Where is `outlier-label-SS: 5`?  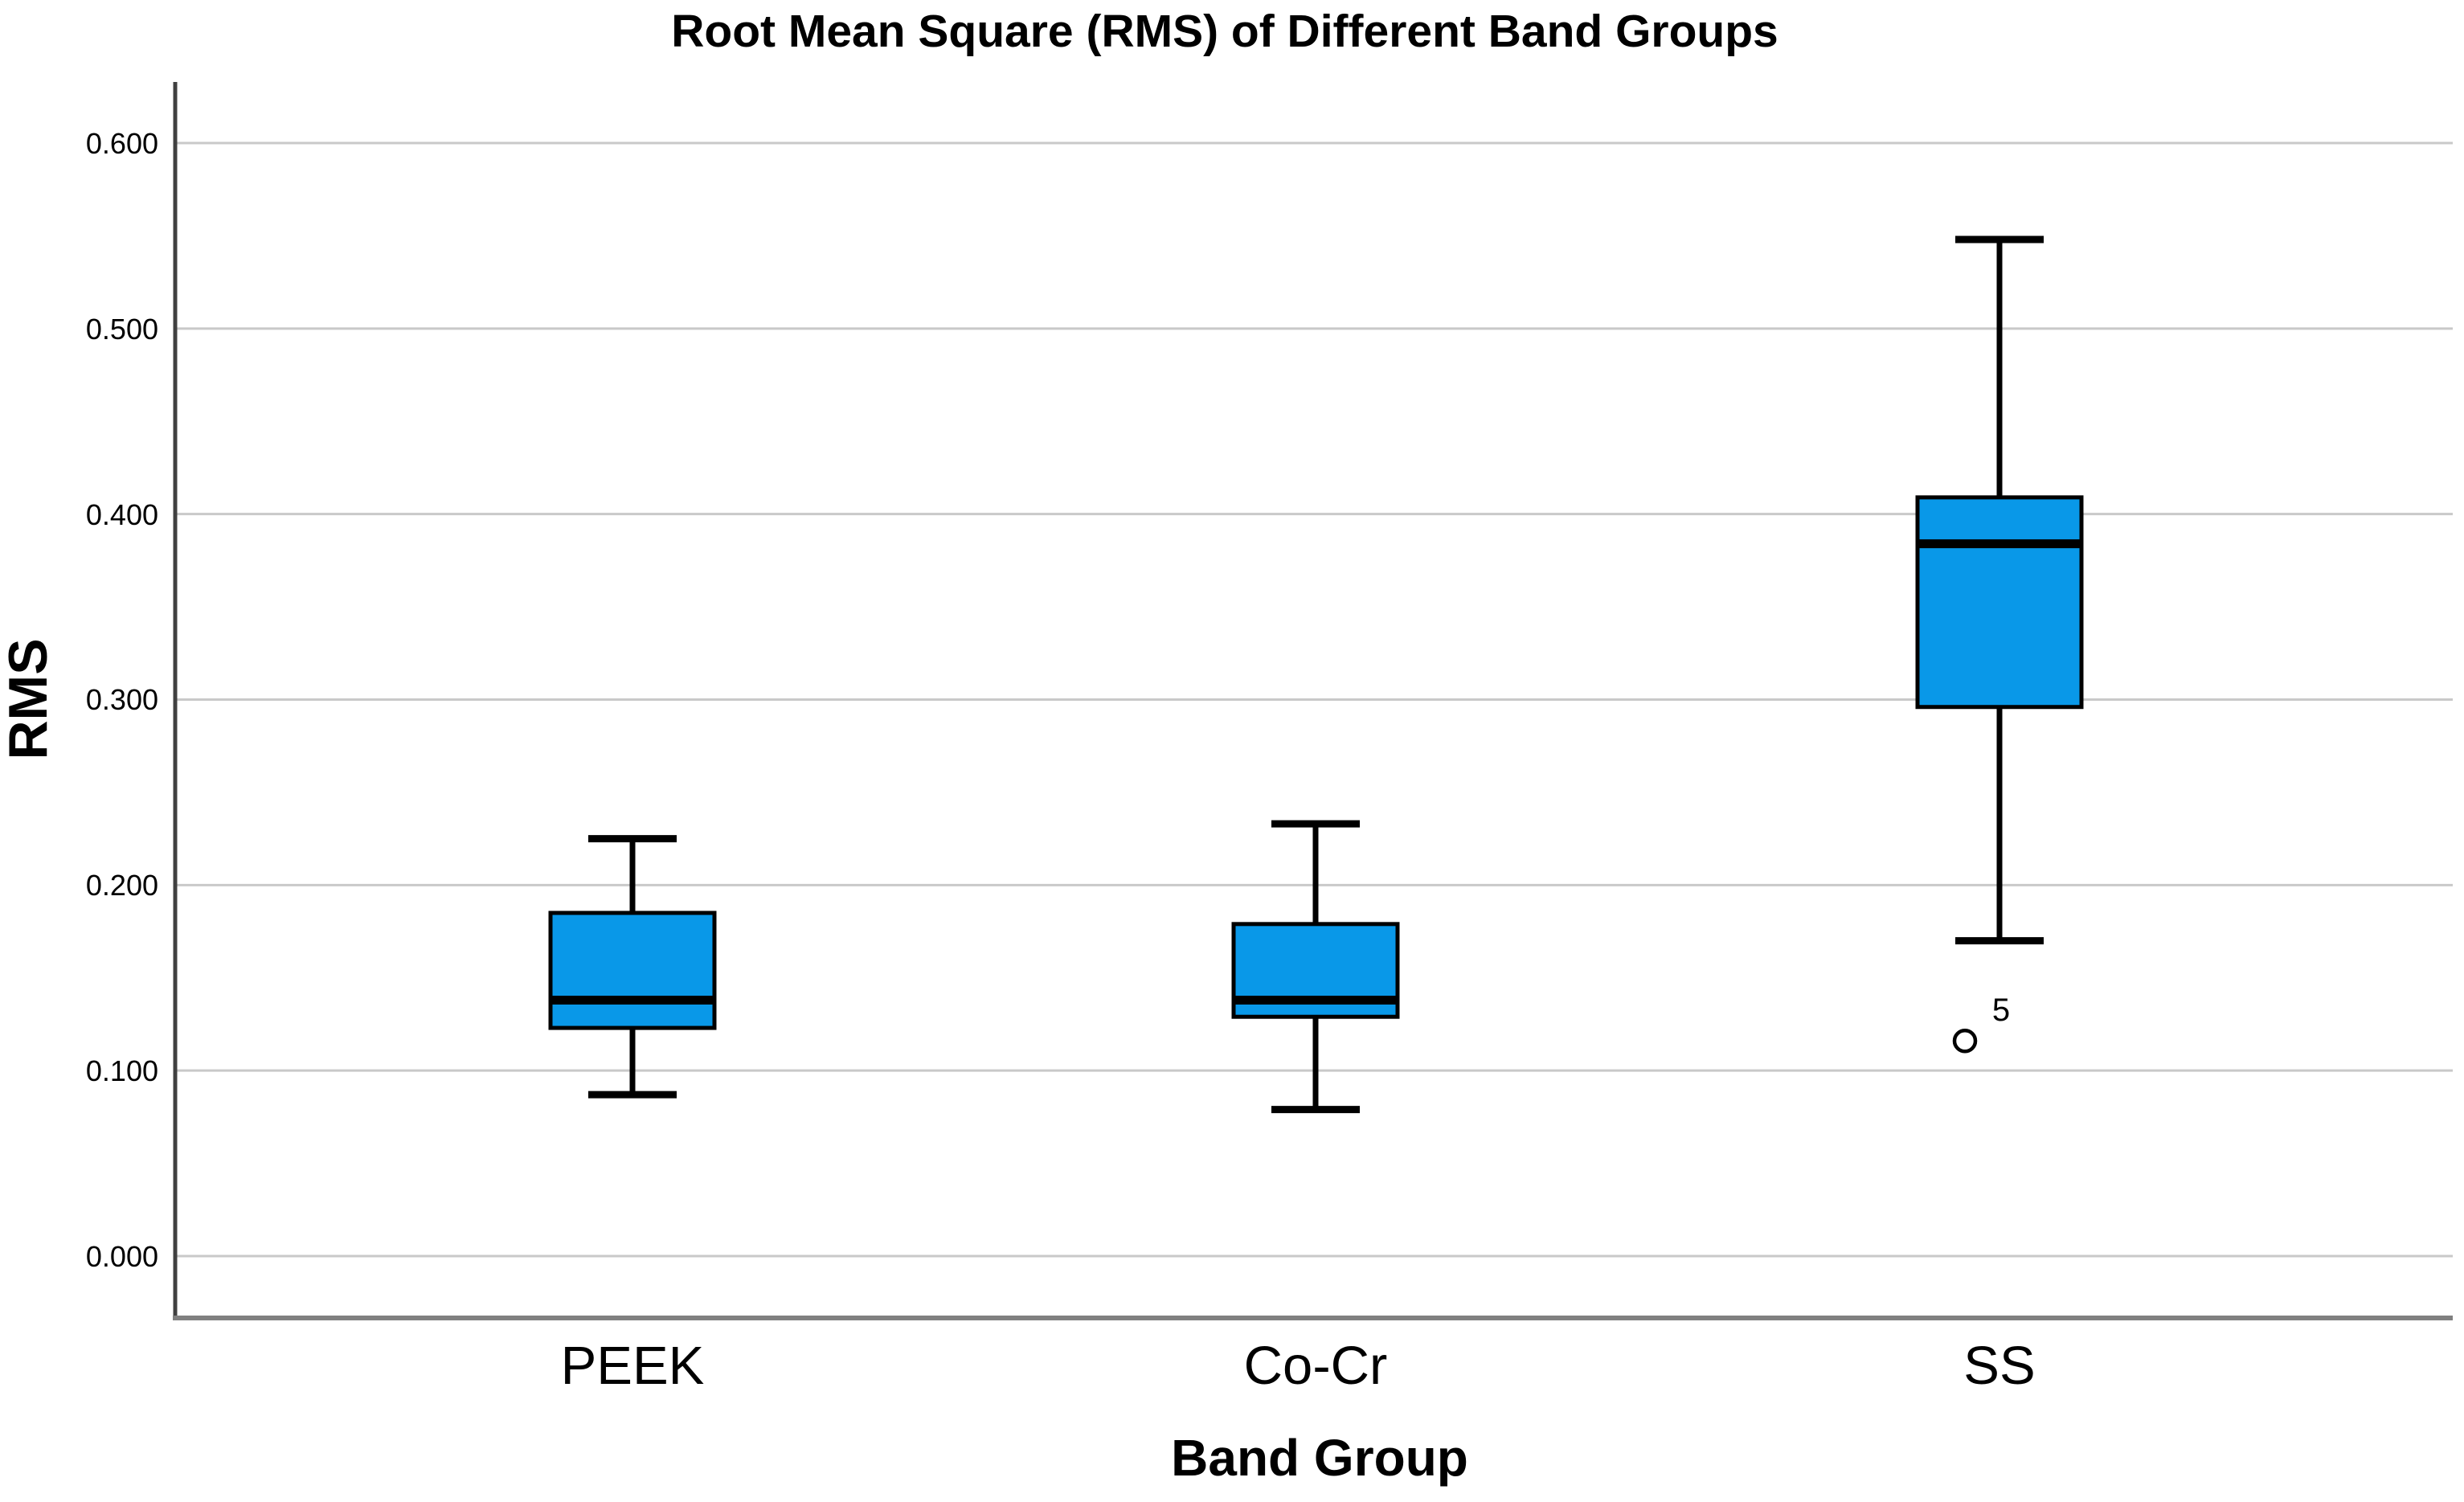
outlier-label-SS: 5 is located at coordinates (2001, 1010).